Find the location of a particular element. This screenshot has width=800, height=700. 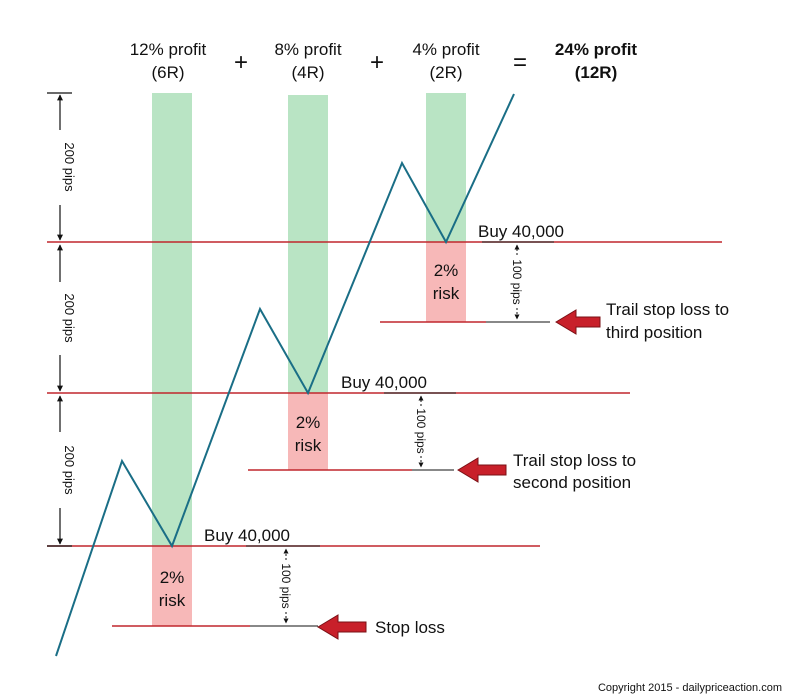

risk-pct-2: 2% is located at coordinates (308, 422).